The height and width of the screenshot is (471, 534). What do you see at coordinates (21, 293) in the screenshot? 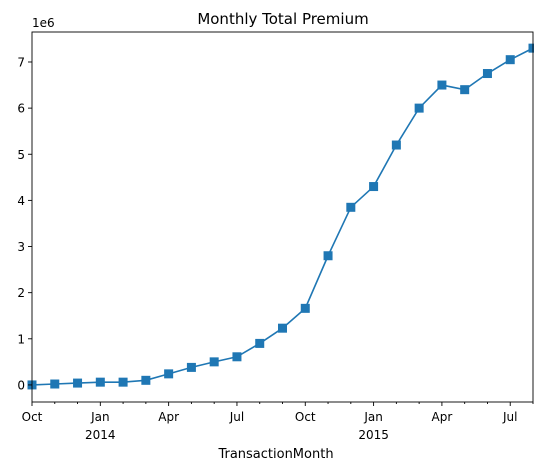
I see `y-tick-label: 2` at bounding box center [21, 293].